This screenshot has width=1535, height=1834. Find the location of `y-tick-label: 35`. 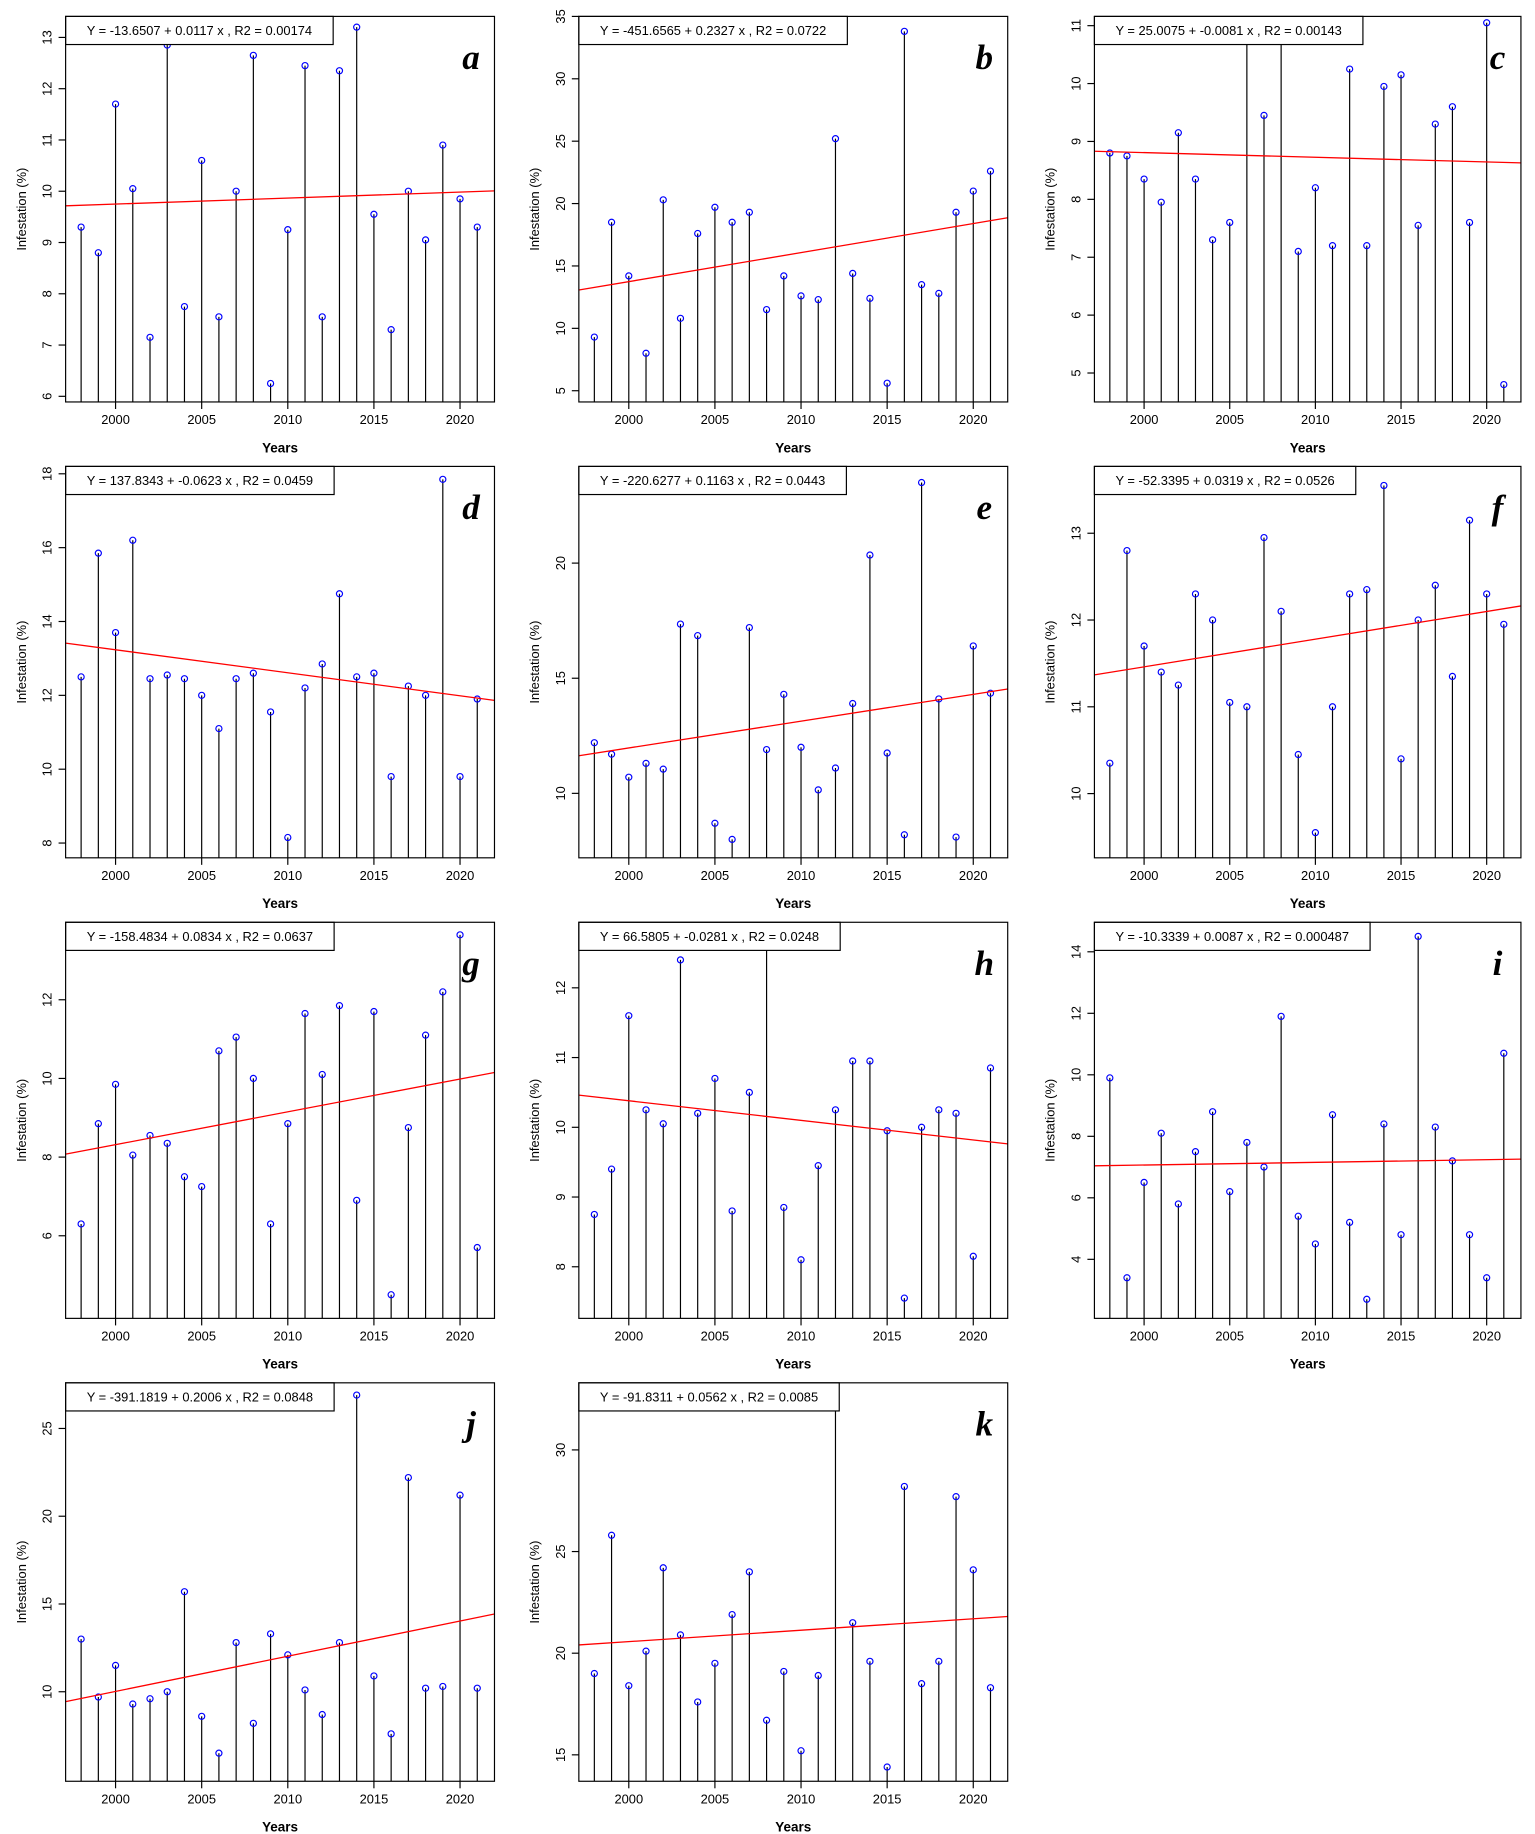

y-tick-label: 35 is located at coordinates (560, 16).